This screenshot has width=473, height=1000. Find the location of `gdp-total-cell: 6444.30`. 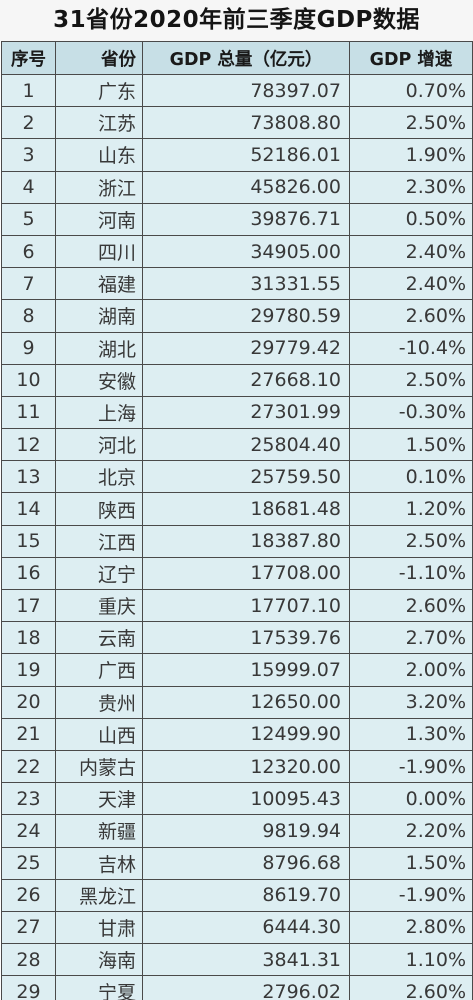

gdp-total-cell: 6444.30 is located at coordinates (246, 927).